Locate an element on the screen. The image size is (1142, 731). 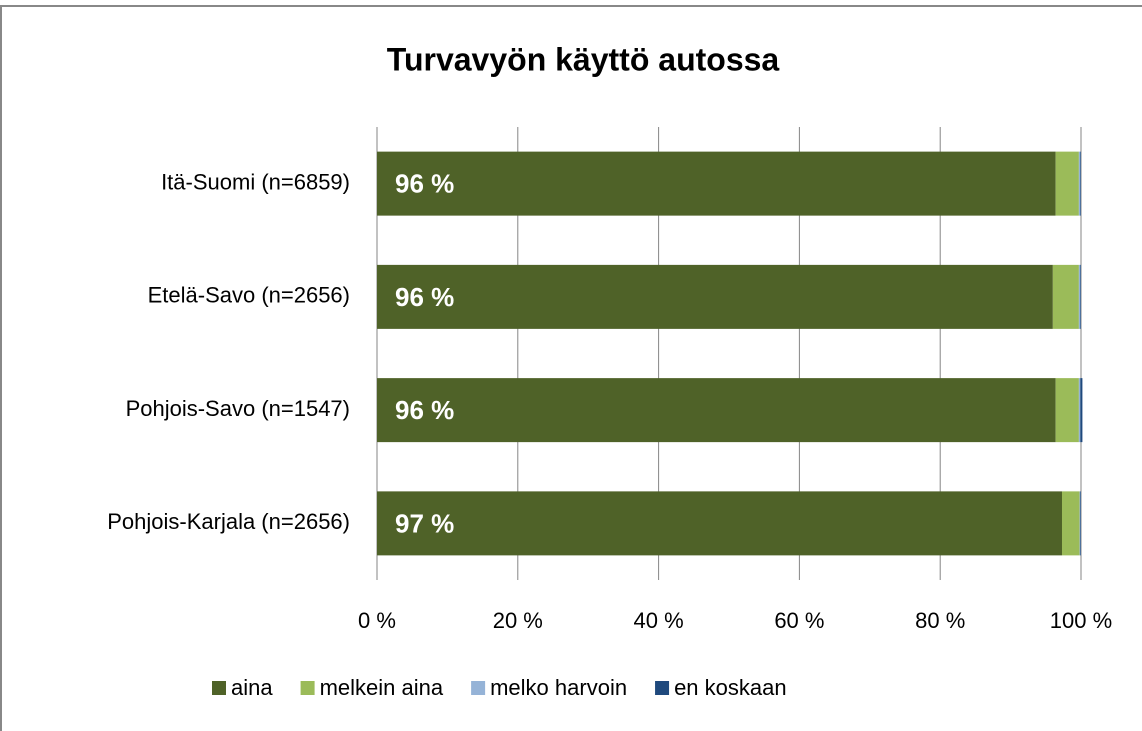
x-tick-label: 0 % is located at coordinates (377, 620).